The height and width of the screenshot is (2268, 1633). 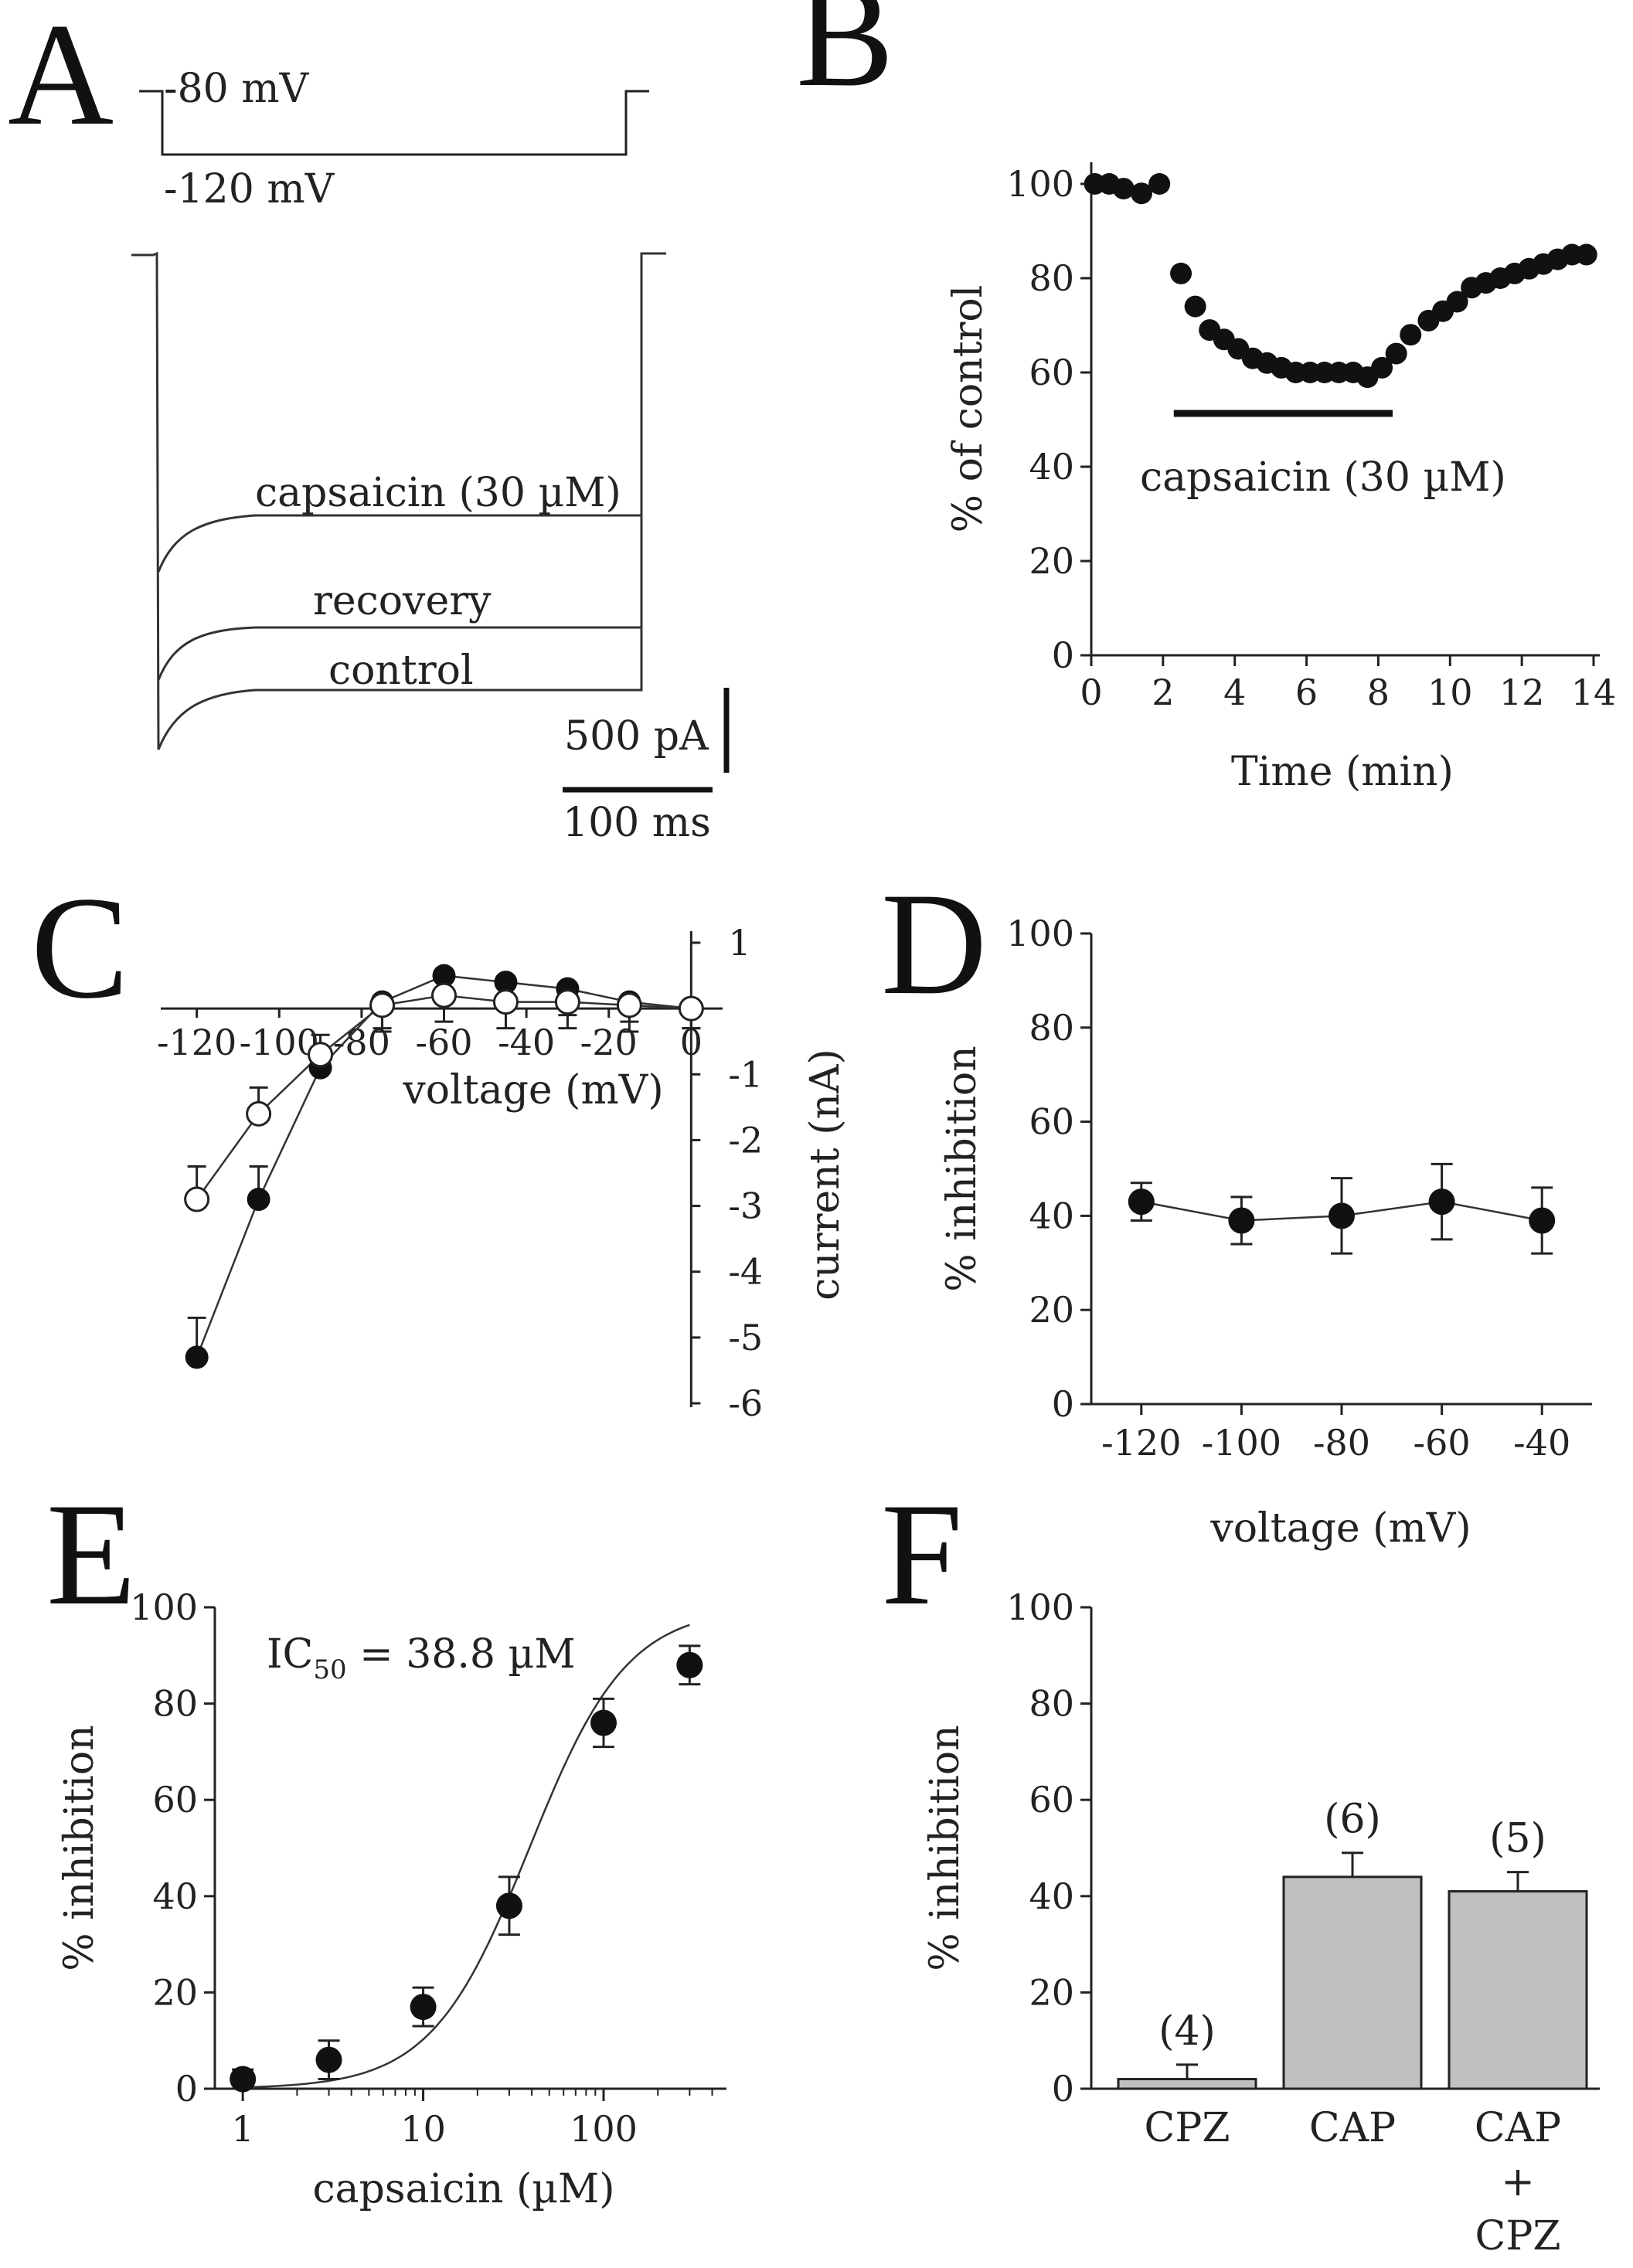 I want to click on panel-letter-b: B, so click(x=845, y=58).